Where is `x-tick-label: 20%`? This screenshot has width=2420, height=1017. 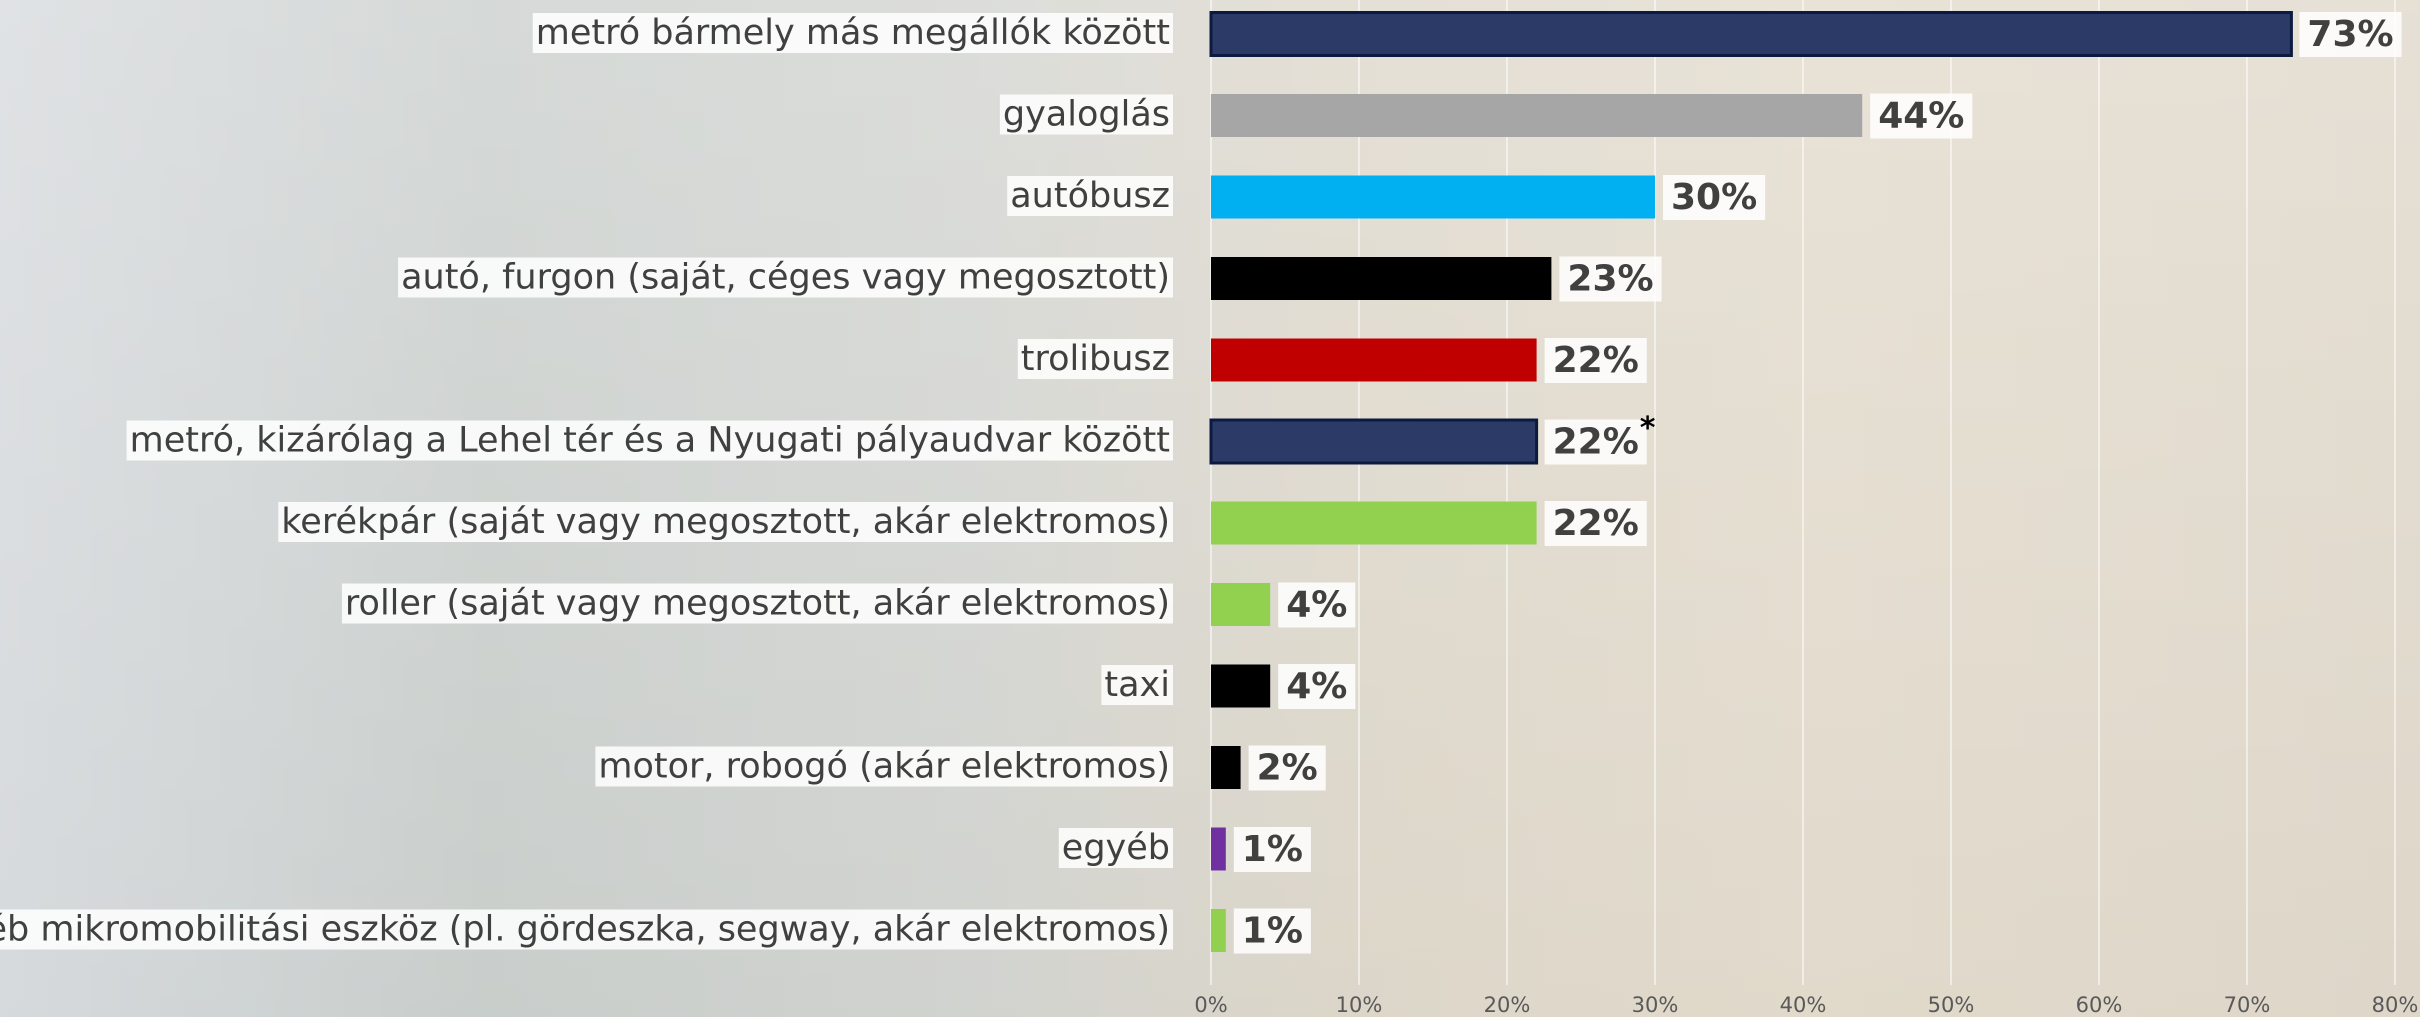
x-tick-label: 20% is located at coordinates (1507, 1005).